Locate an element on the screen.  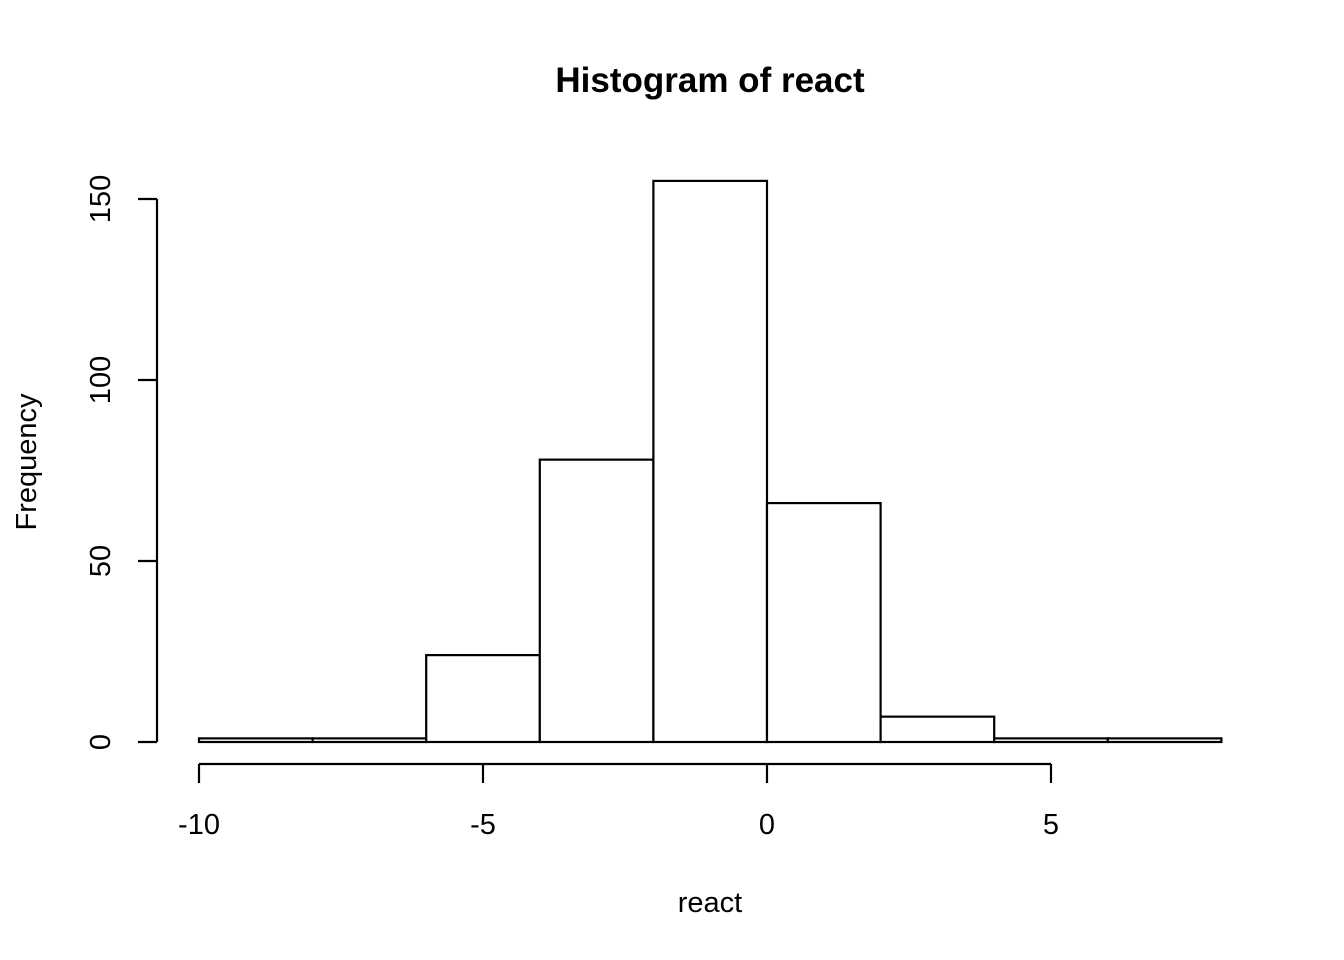
x-tick-label: -10 is located at coordinates (199, 825).